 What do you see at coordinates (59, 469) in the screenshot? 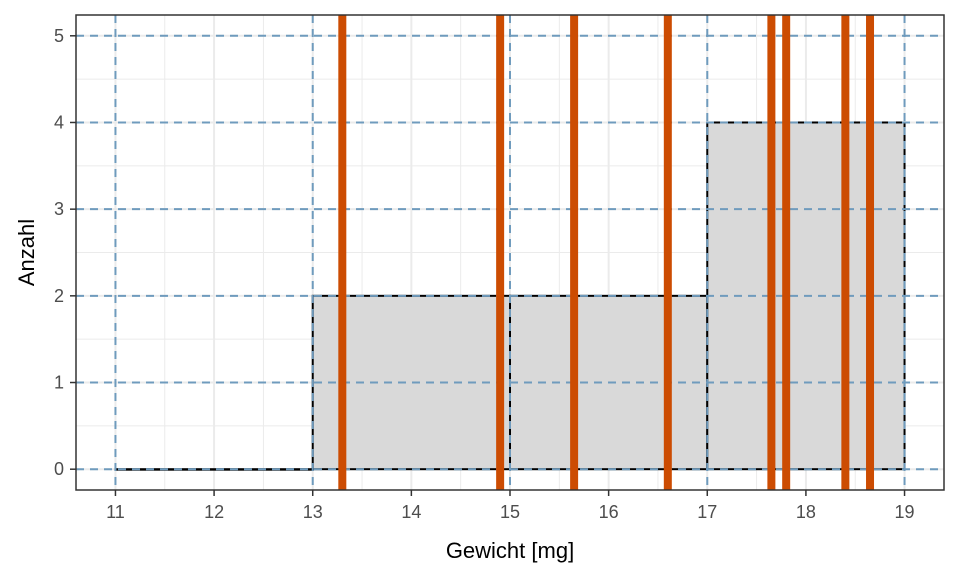
I see `y-tick-label: 0` at bounding box center [59, 469].